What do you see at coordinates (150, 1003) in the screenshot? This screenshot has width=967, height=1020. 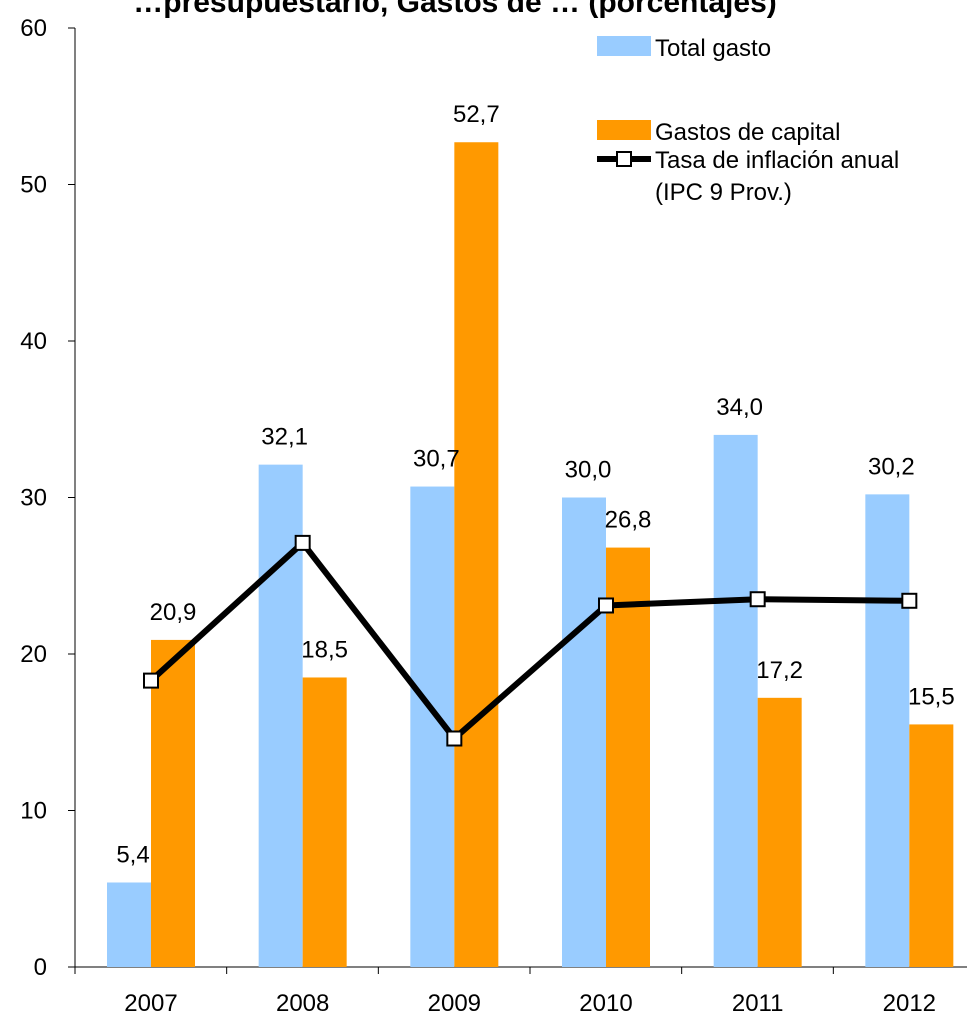 I see `x-tick-label: 2007` at bounding box center [150, 1003].